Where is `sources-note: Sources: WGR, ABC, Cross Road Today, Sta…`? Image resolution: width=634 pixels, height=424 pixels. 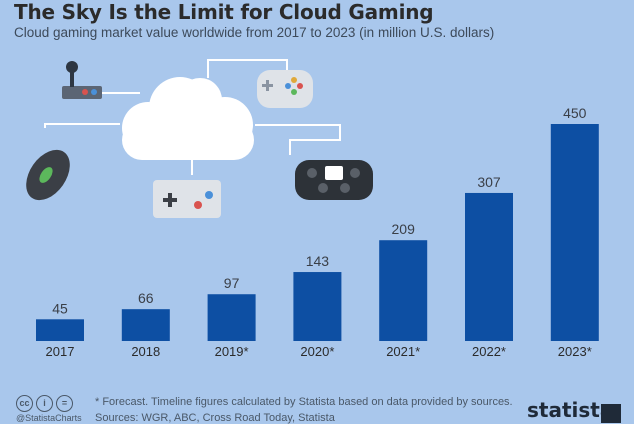 sources-note: Sources: WGR, ABC, Cross Road Today, Sta… is located at coordinates (215, 418).